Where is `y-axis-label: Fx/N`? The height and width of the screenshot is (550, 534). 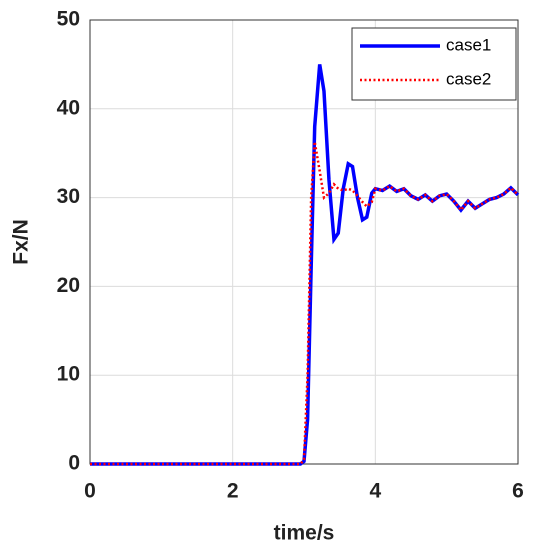
y-axis-label: Fx/N is located at coordinates (21, 242).